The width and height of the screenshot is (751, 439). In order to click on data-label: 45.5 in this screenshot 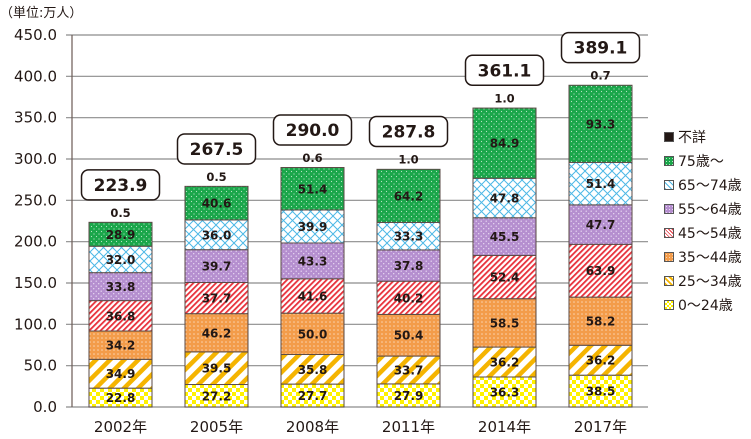, I will do `click(505, 237)`.